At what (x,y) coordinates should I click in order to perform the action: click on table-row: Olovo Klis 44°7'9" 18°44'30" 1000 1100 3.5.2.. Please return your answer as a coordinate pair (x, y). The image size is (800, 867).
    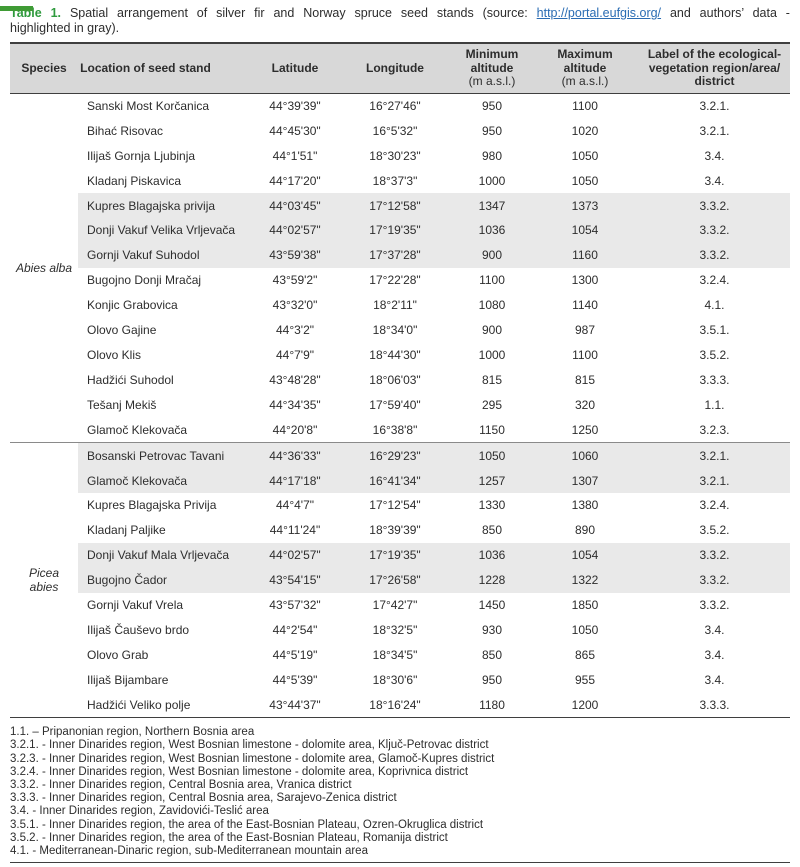
    Looking at the image, I should click on (434, 355).